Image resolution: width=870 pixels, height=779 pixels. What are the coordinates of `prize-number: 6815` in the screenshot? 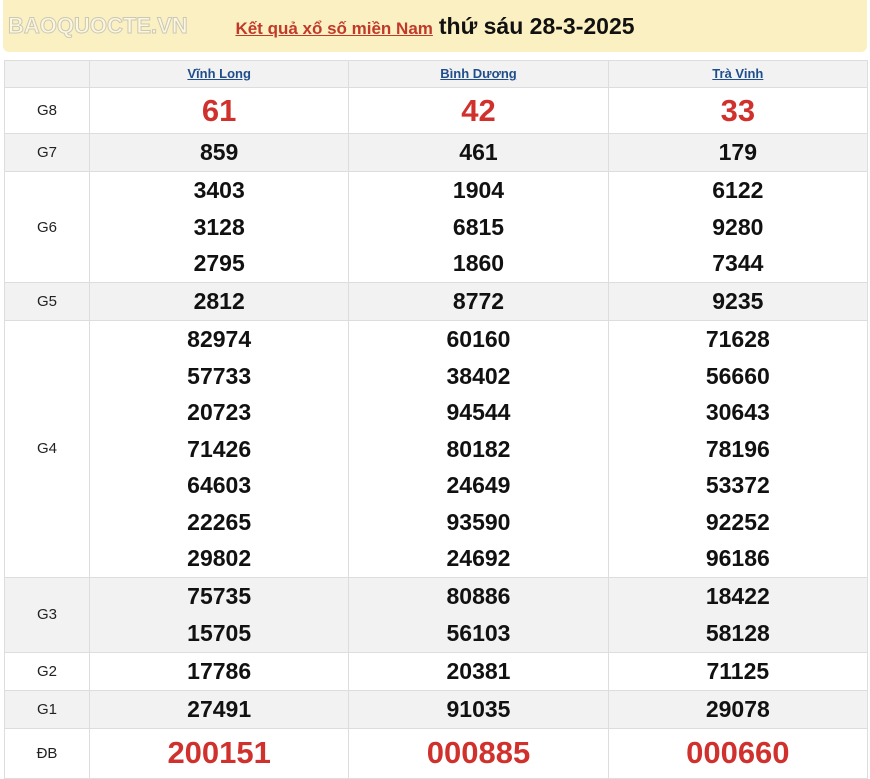 It's located at (478, 226).